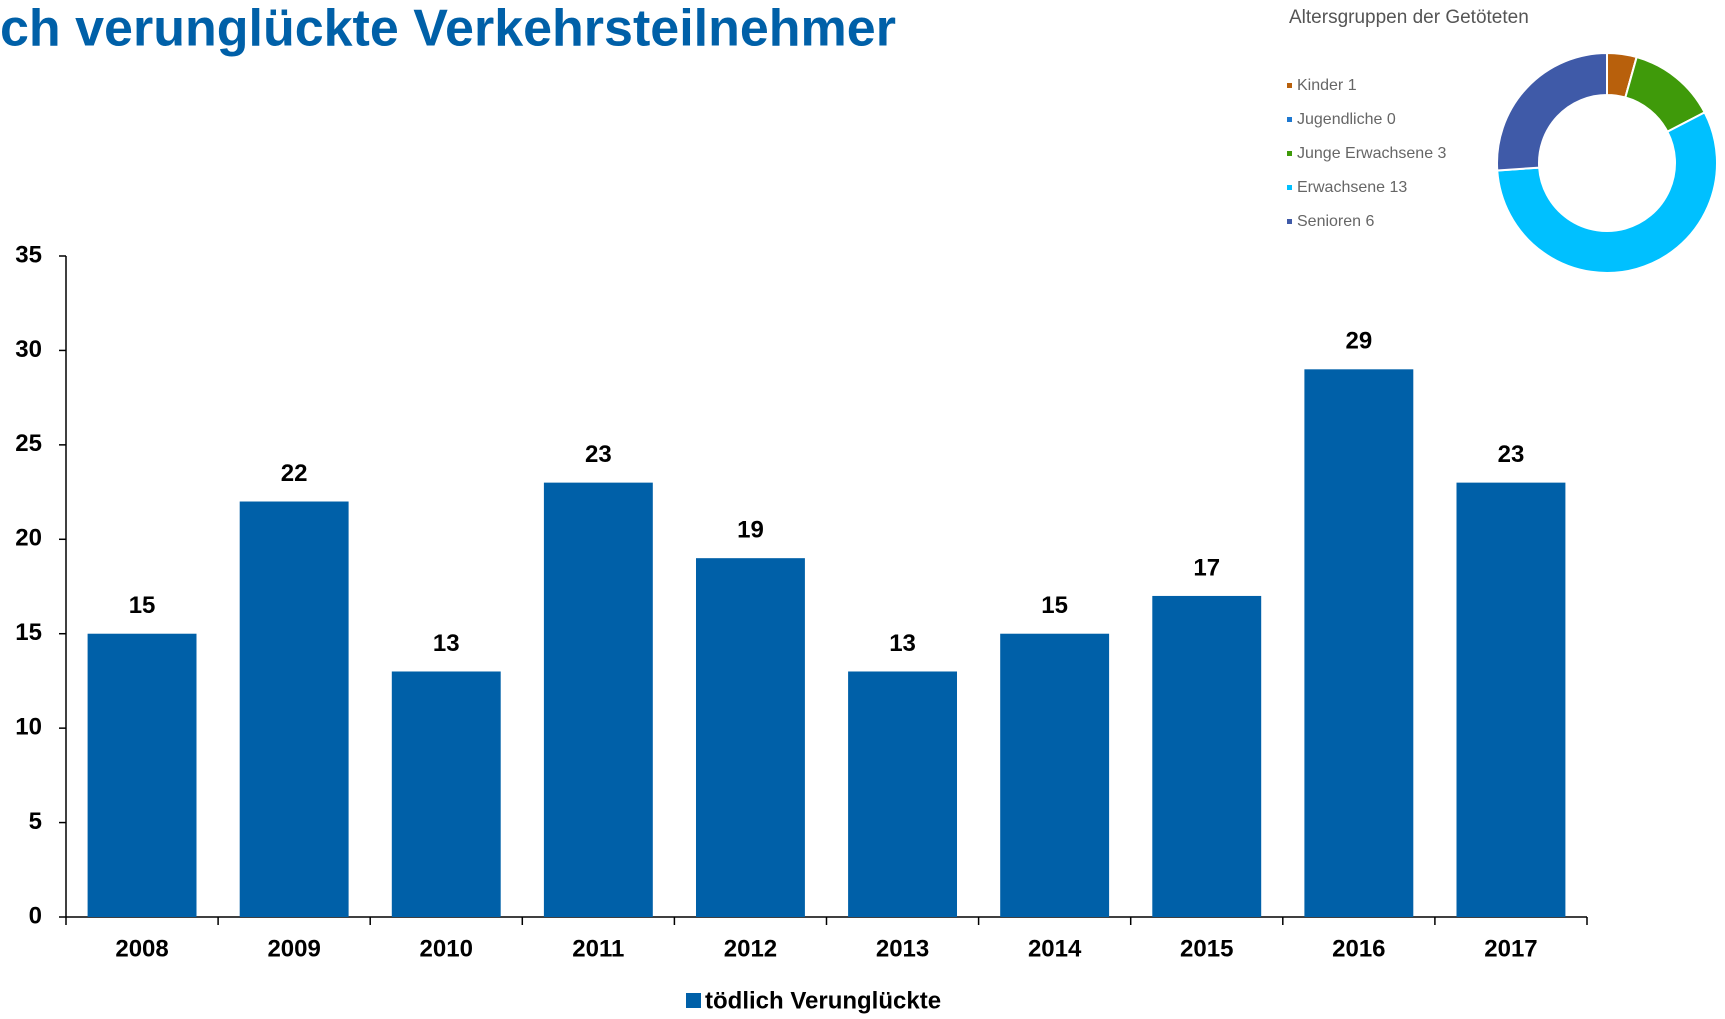  I want to click on chart-title: ch verunglückte Verkehrsteilnehmer, so click(448, 29).